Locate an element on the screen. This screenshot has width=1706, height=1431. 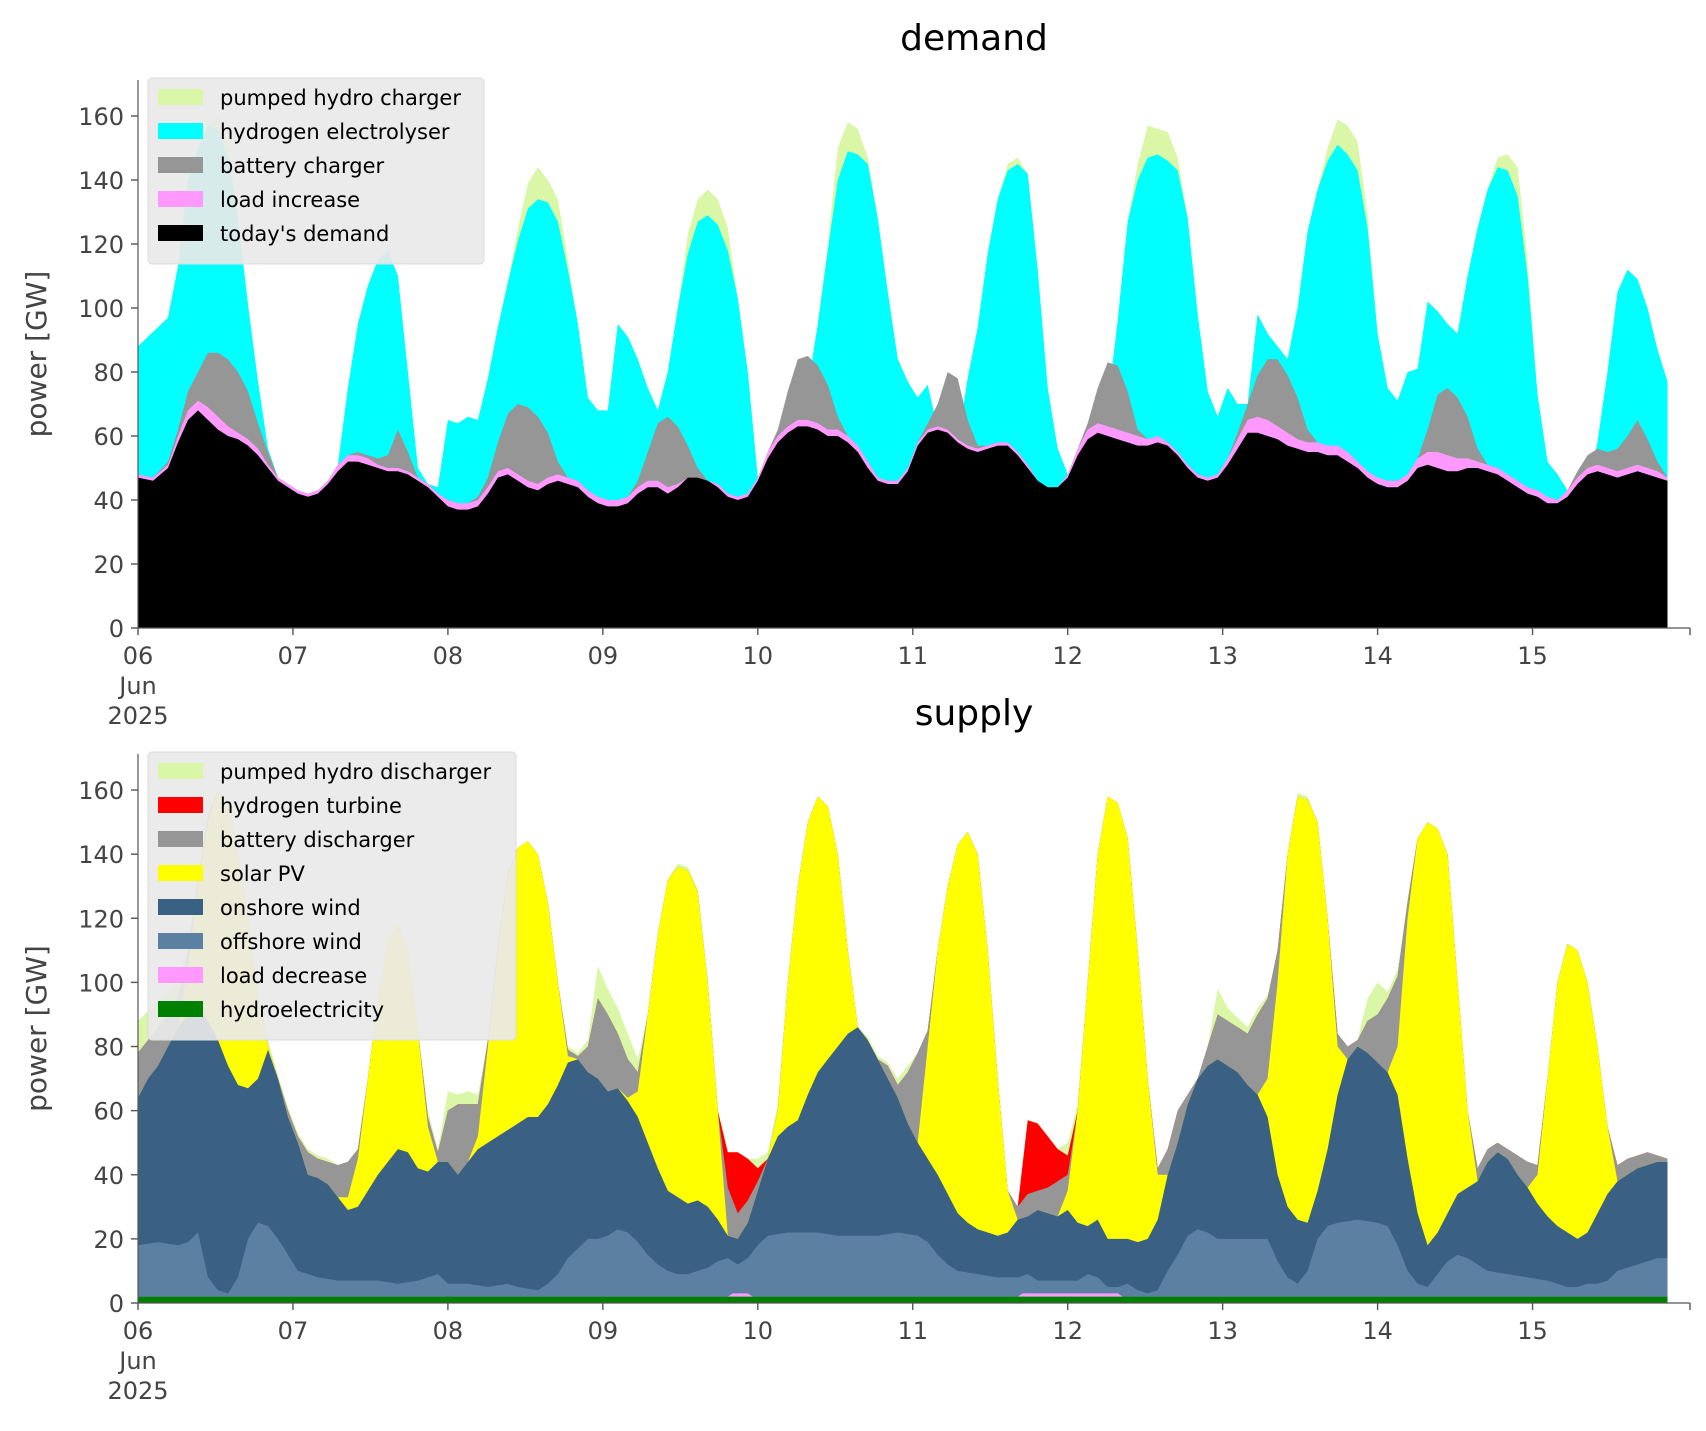
legend-label: pumped hydro discharger is located at coordinates (355, 772).